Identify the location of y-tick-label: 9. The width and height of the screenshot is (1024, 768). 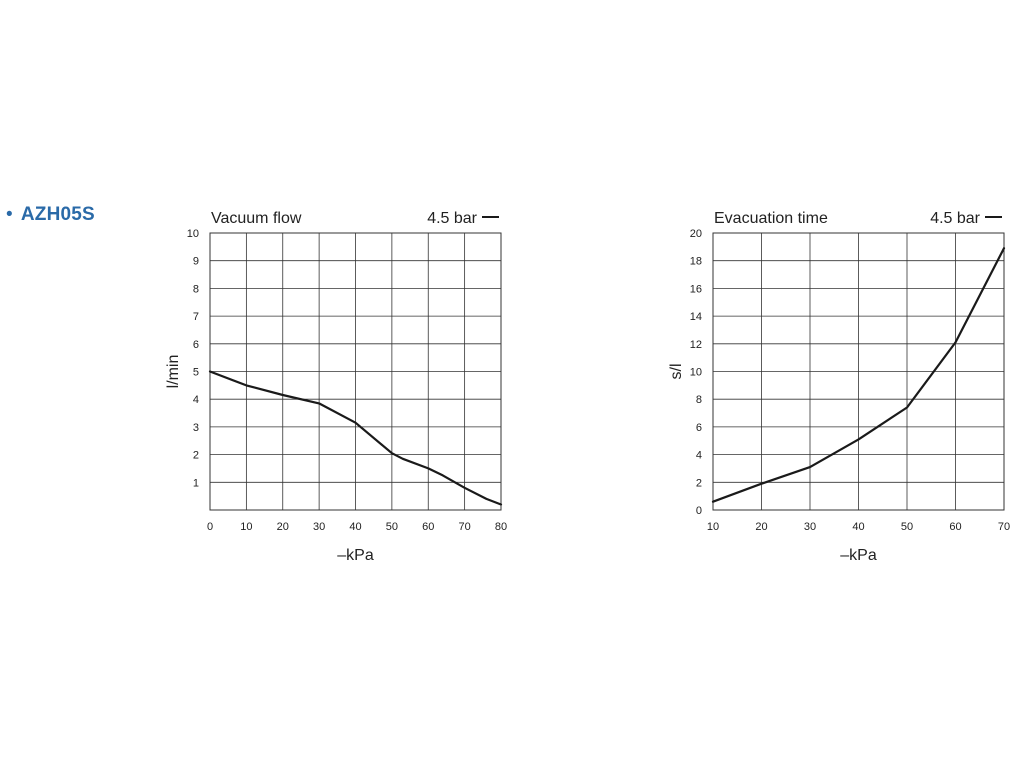
(196, 262).